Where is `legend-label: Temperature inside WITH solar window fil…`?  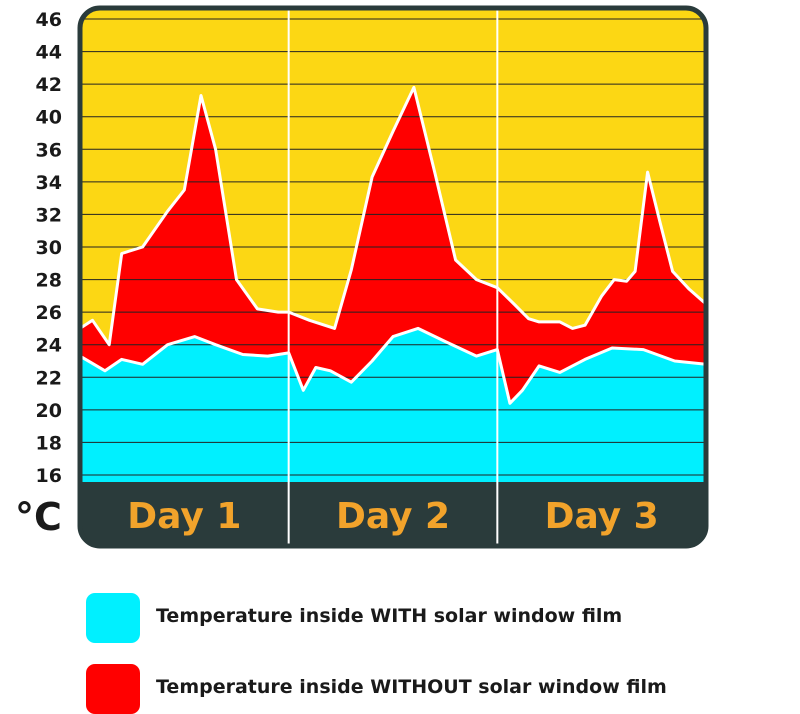
legend-label: Temperature inside WITH solar window fil… is located at coordinates (389, 616).